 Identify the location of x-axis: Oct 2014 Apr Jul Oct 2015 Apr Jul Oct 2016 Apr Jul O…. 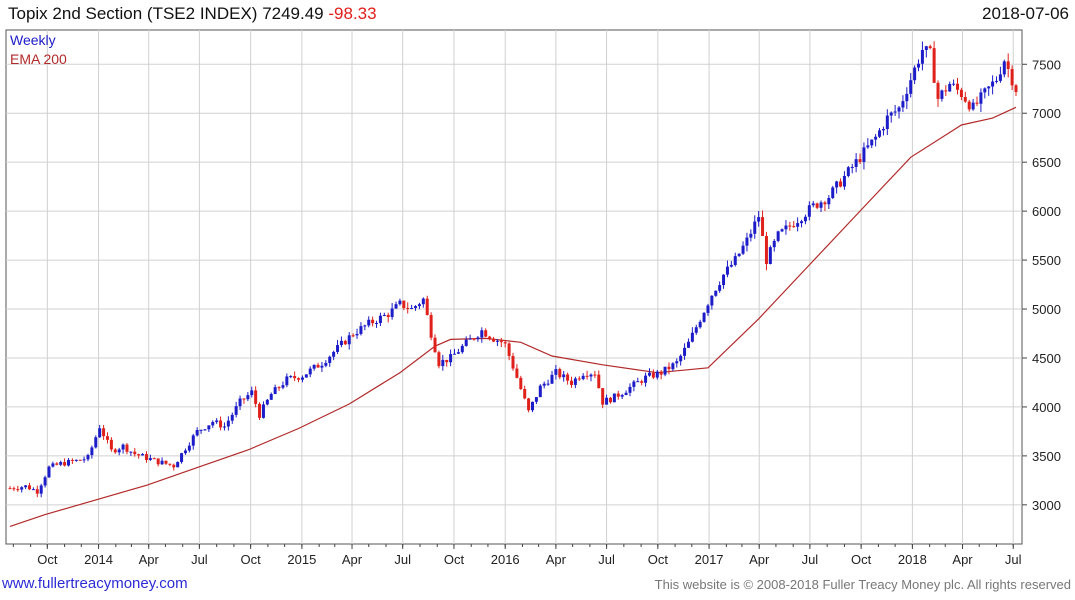
(517, 555).